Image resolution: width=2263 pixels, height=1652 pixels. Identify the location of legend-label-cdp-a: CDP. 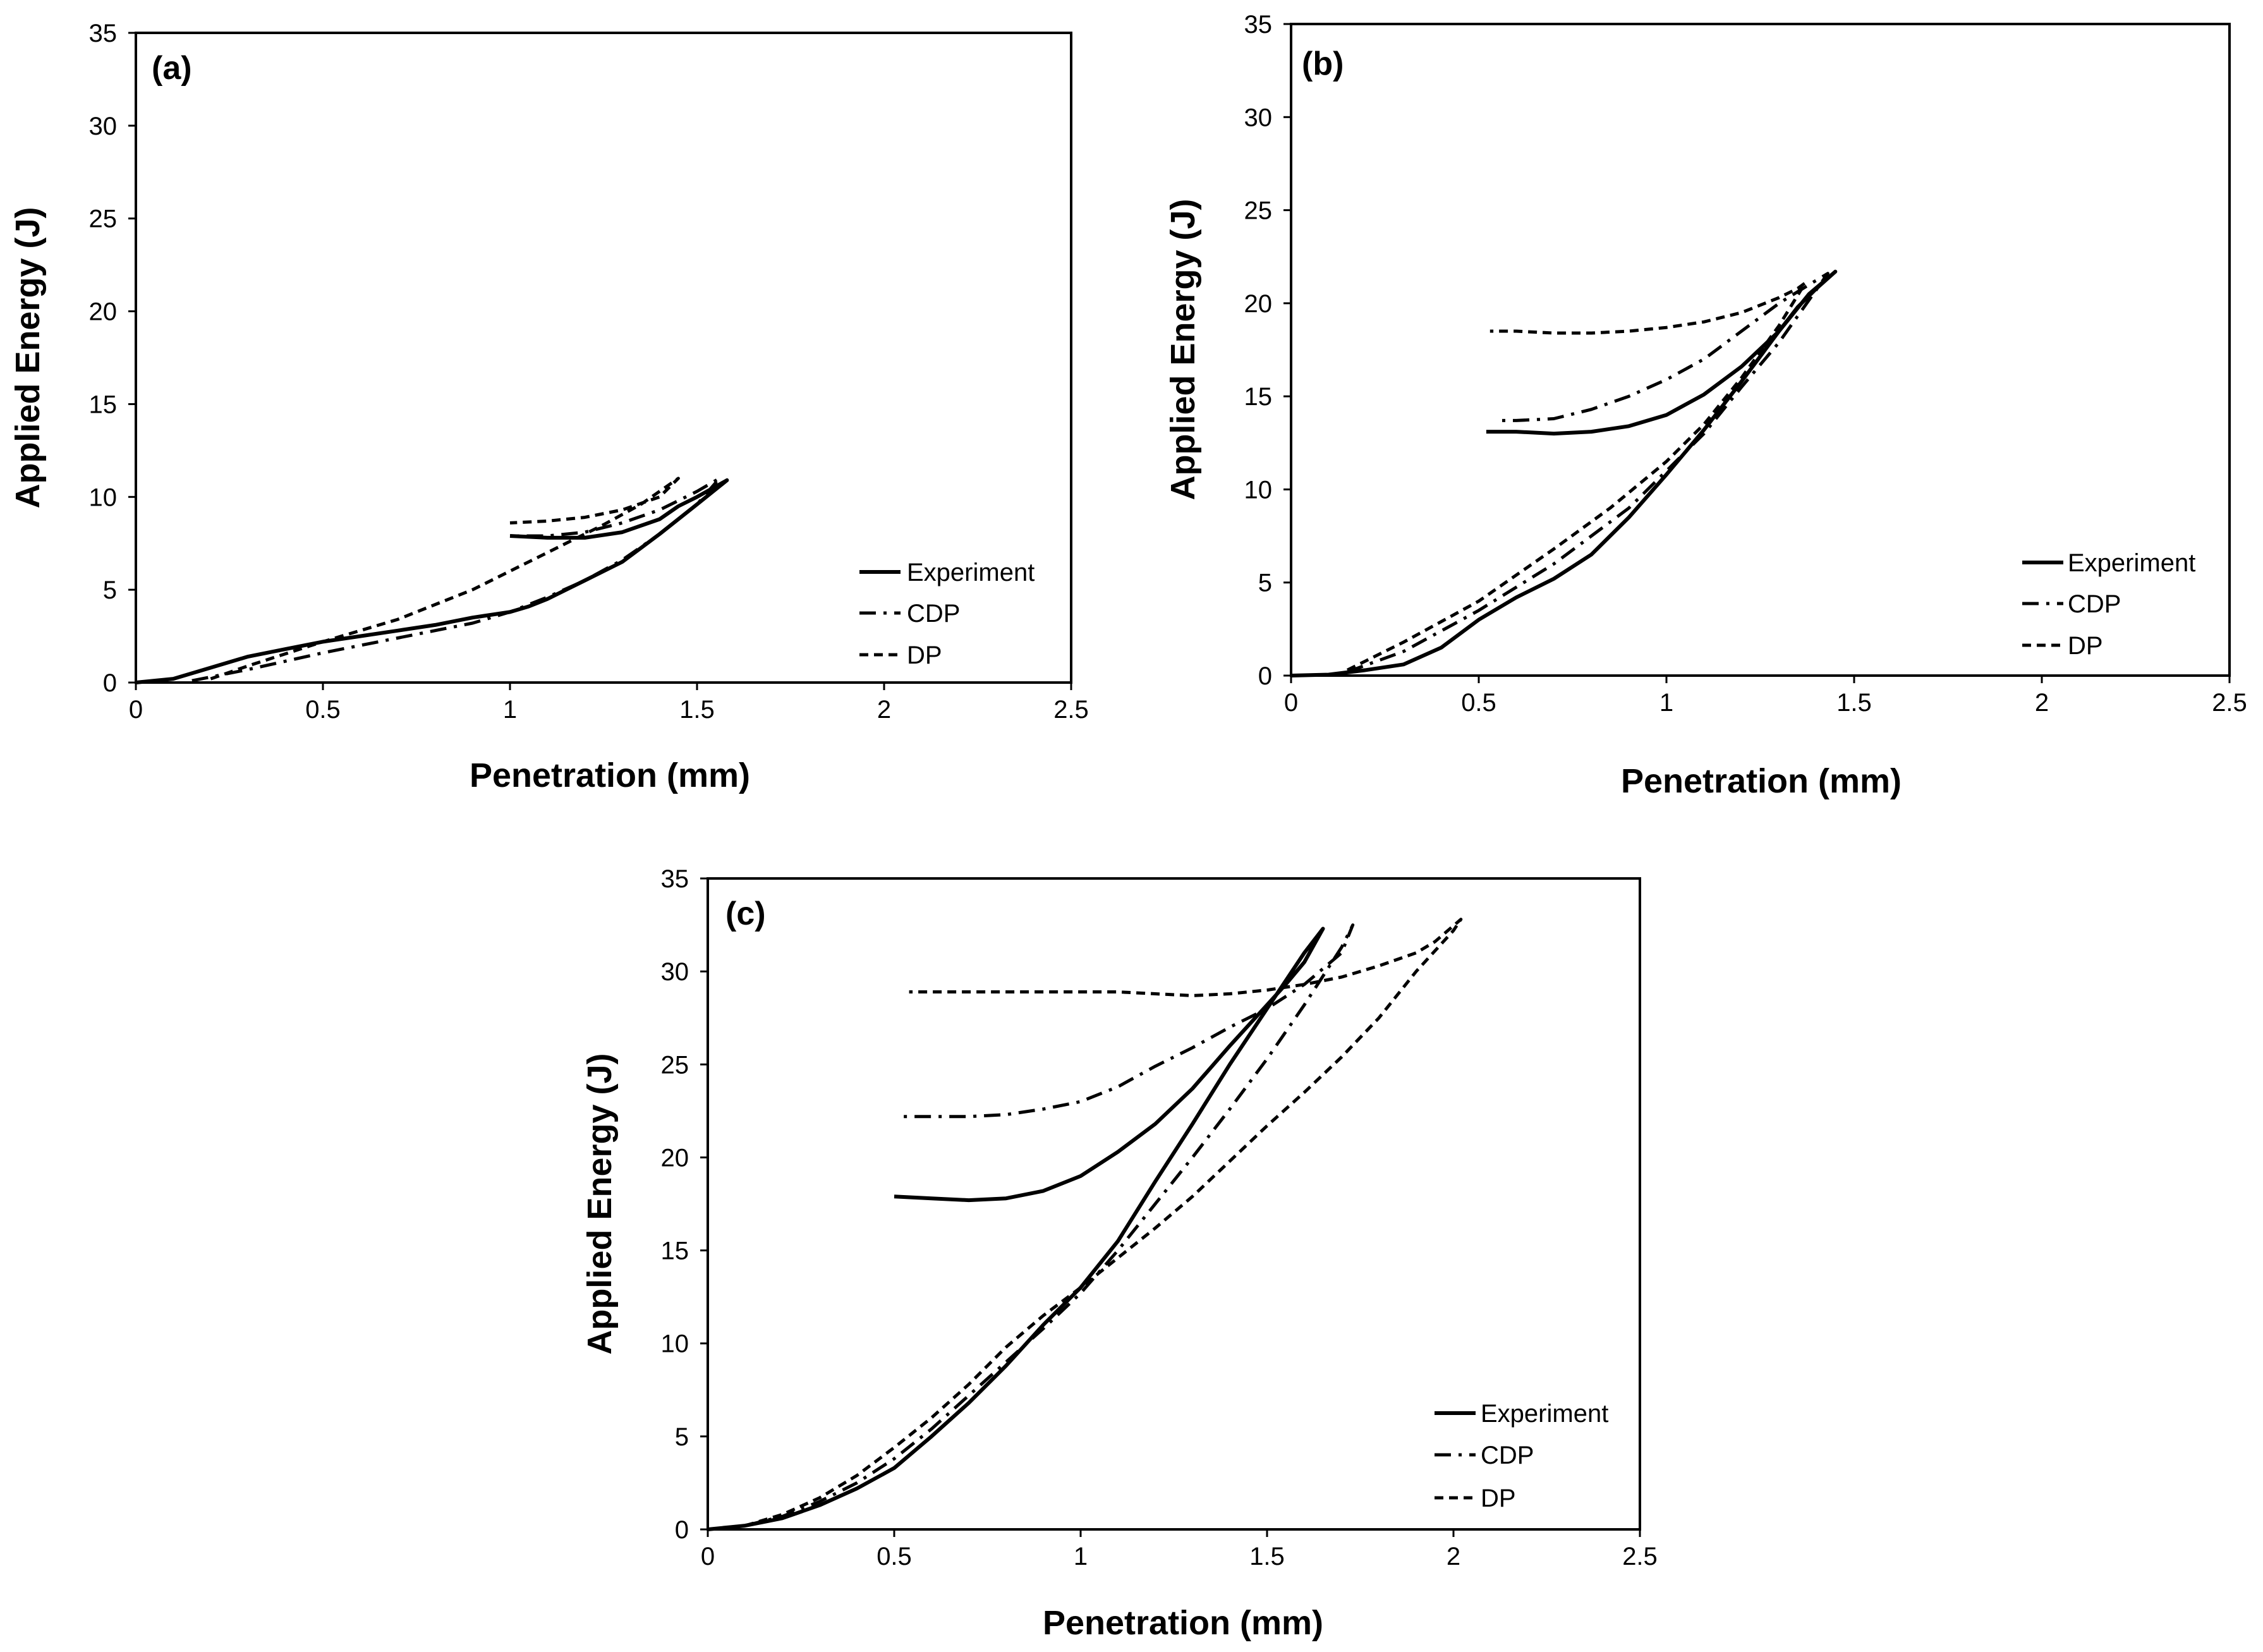
(933, 614).